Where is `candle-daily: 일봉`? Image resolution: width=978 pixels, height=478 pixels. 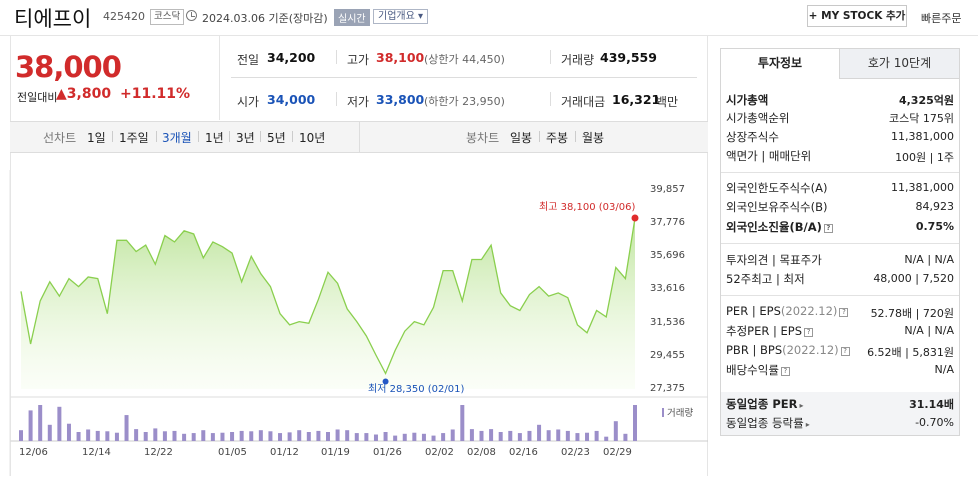 candle-daily: 일봉 is located at coordinates (521, 138).